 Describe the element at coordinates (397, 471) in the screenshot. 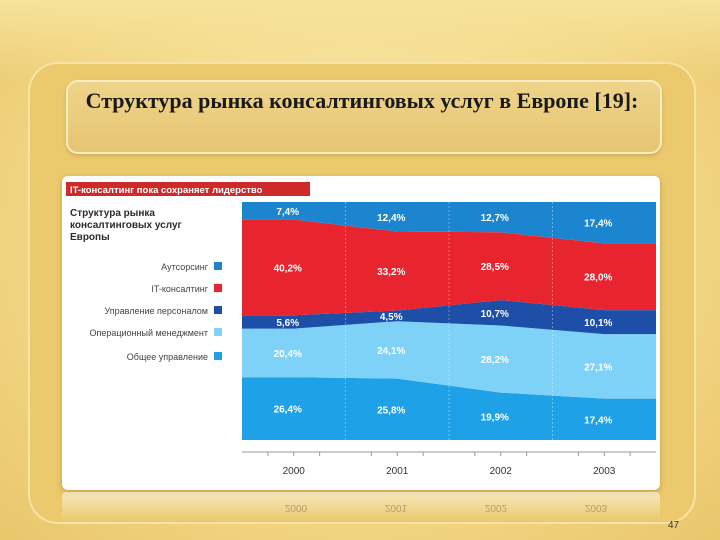

I see `x-tick-label: 2001` at that location.